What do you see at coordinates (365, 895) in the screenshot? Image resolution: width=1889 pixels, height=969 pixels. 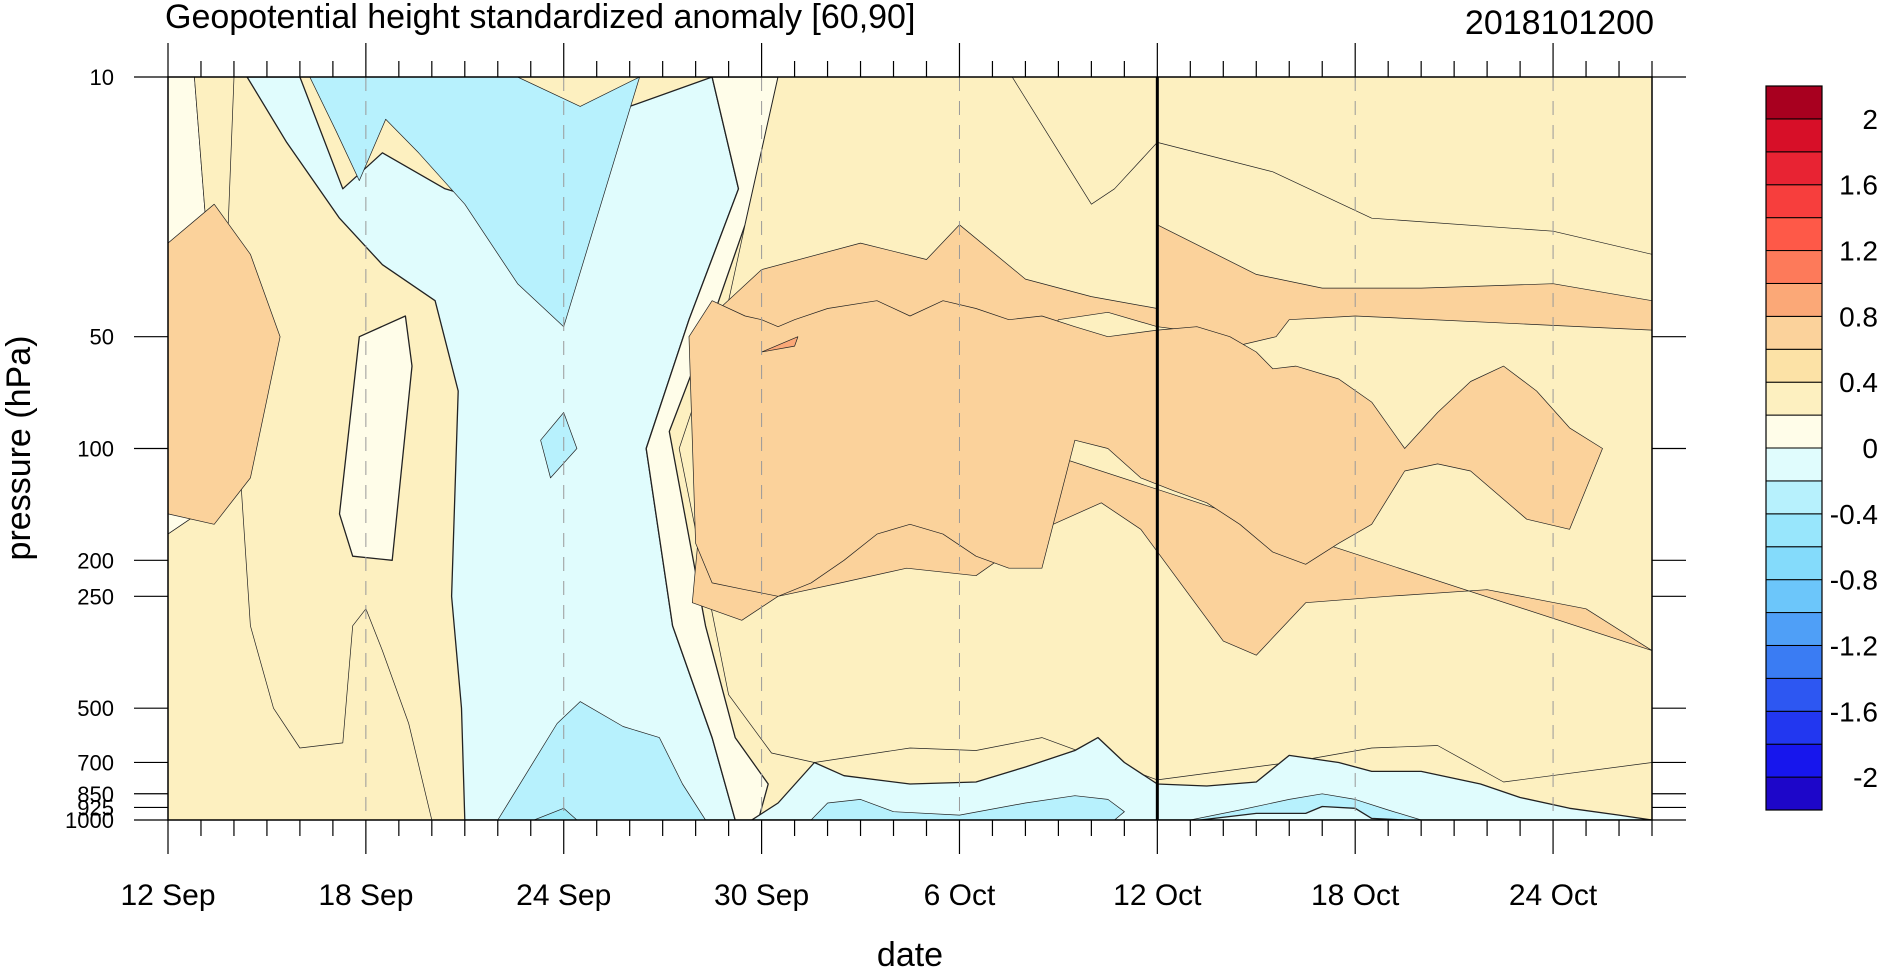 I see `x-tick-label: 18 Sep` at bounding box center [365, 895].